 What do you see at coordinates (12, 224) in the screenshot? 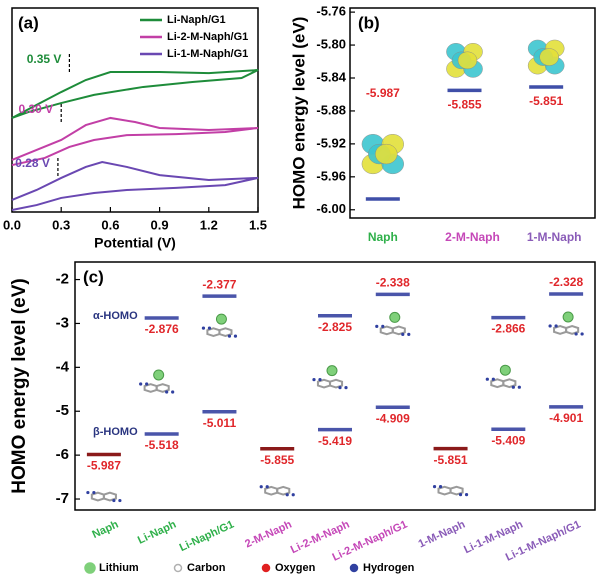
I see `x-tick-label: 0.0` at bounding box center [12, 224].